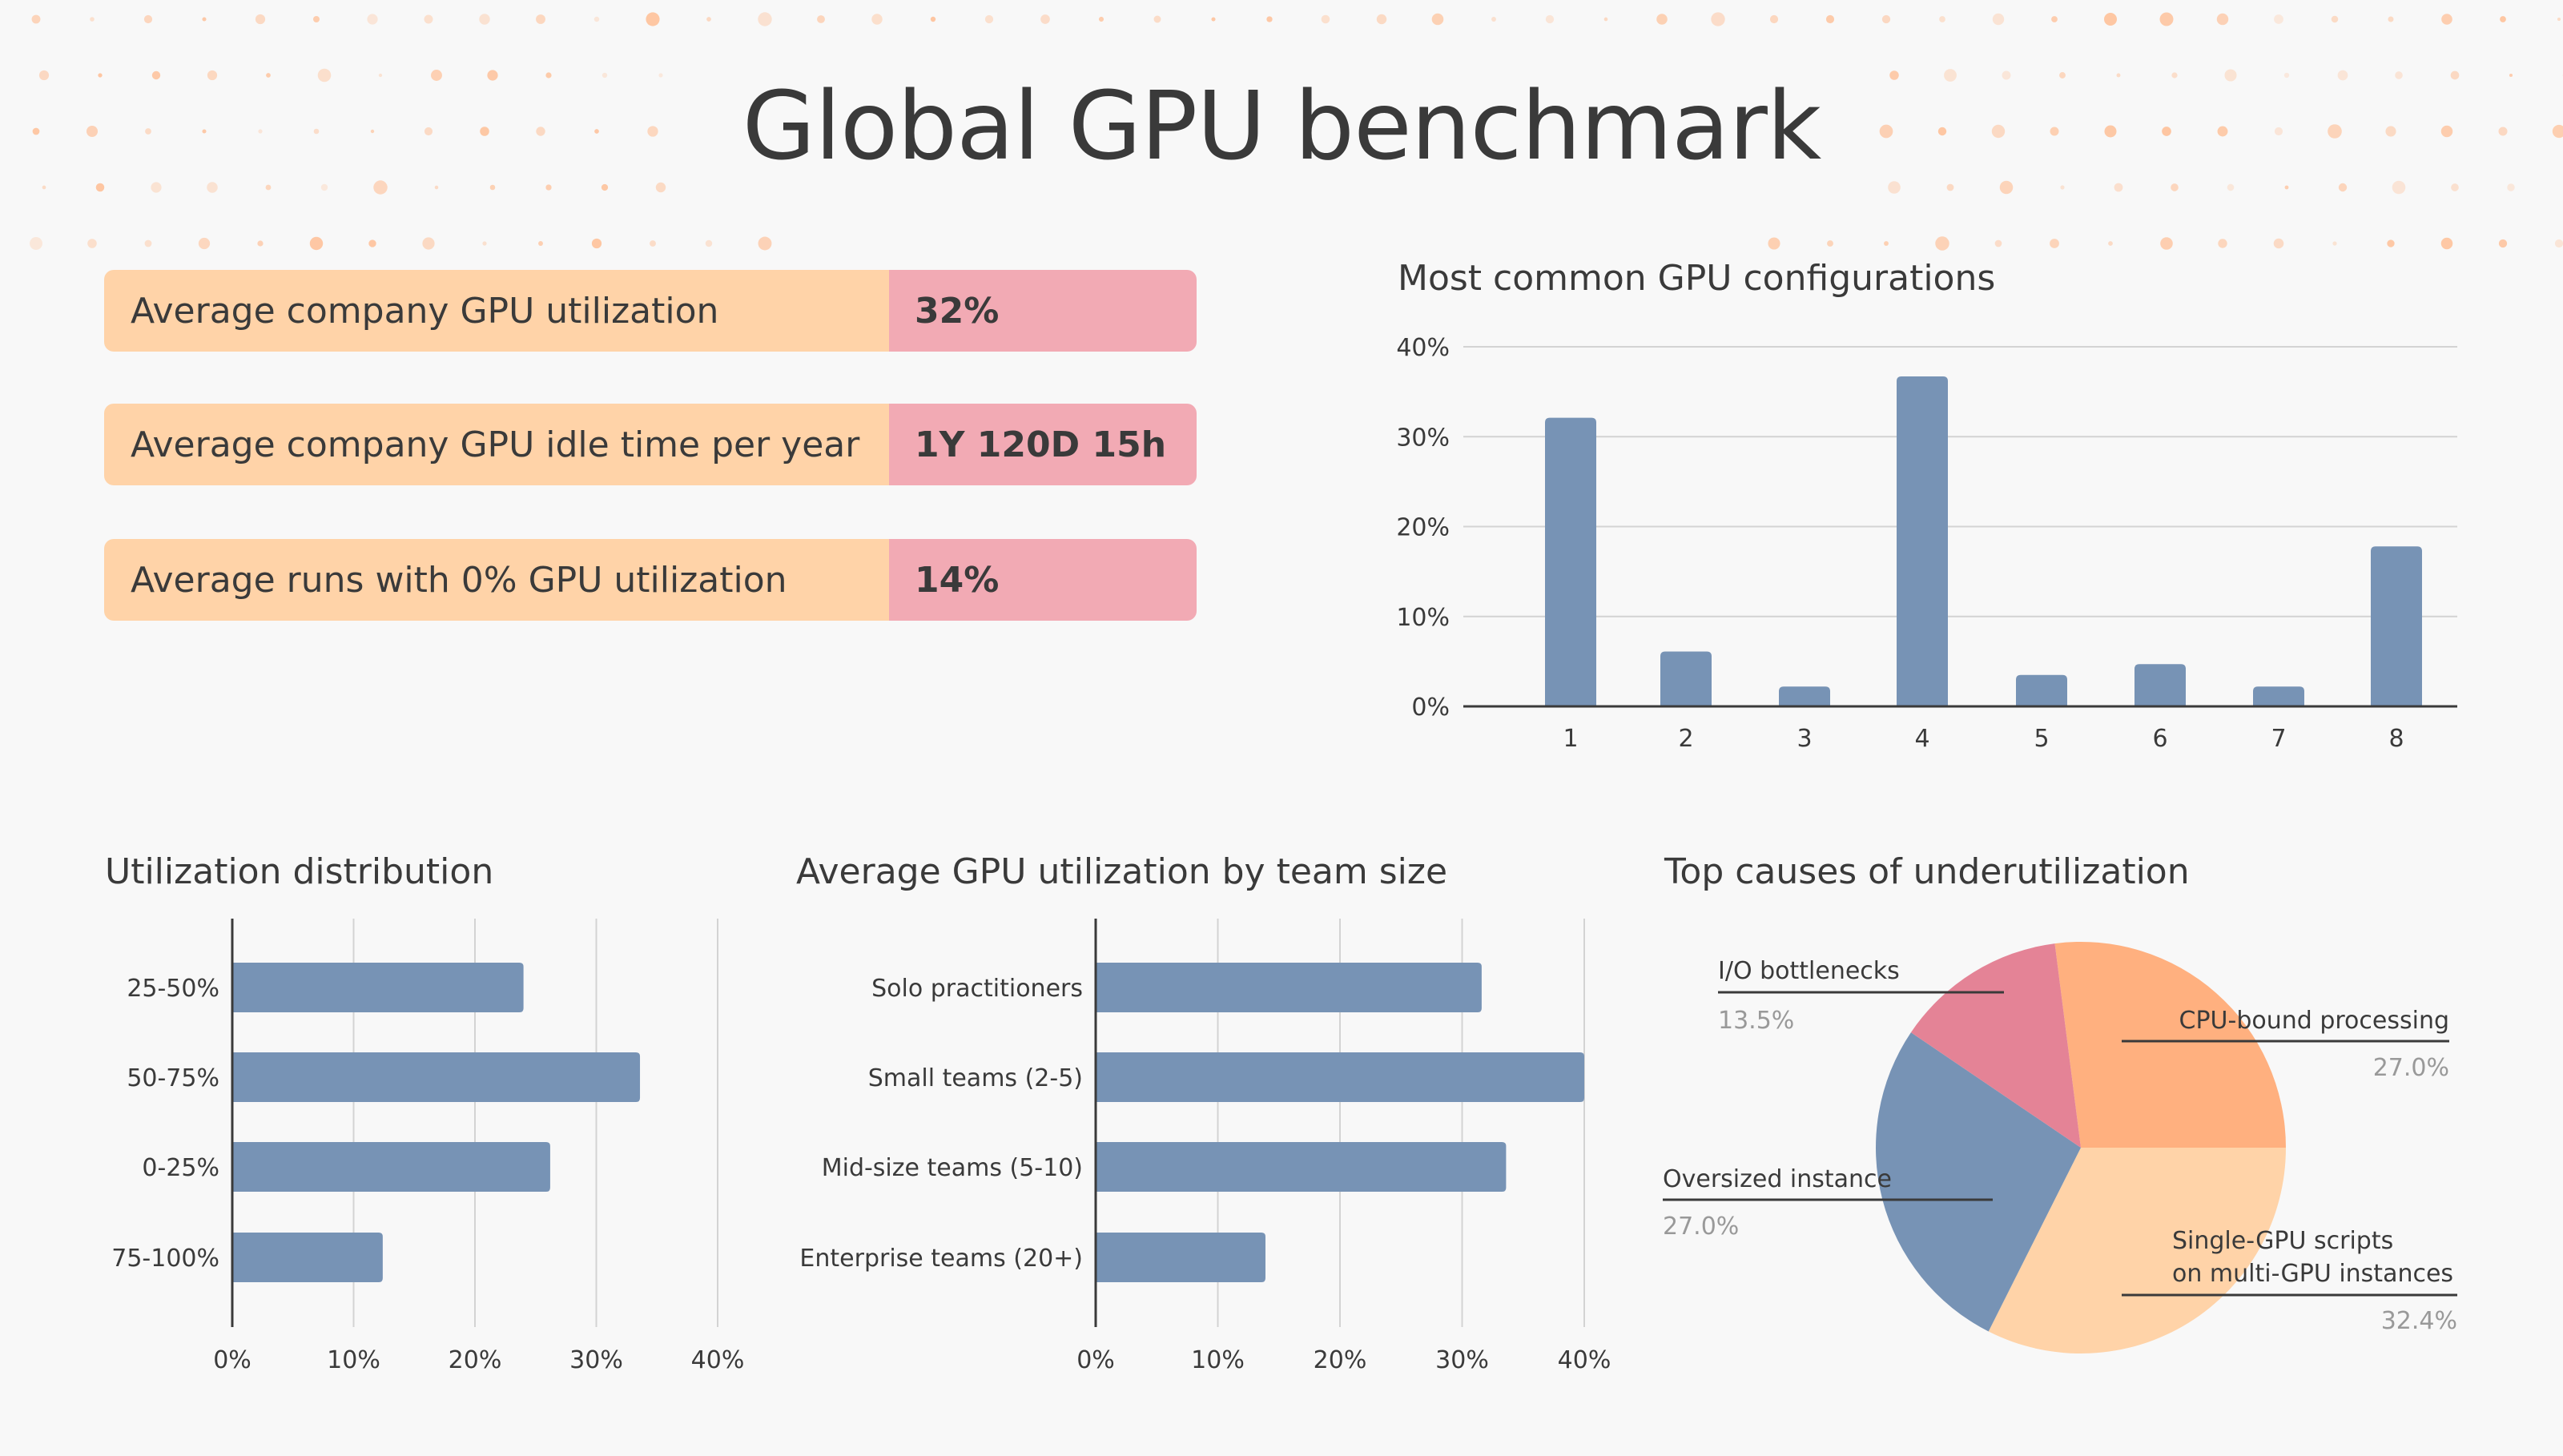  I want to click on distribution-chart-title: Utilization distribution, so click(299, 871).